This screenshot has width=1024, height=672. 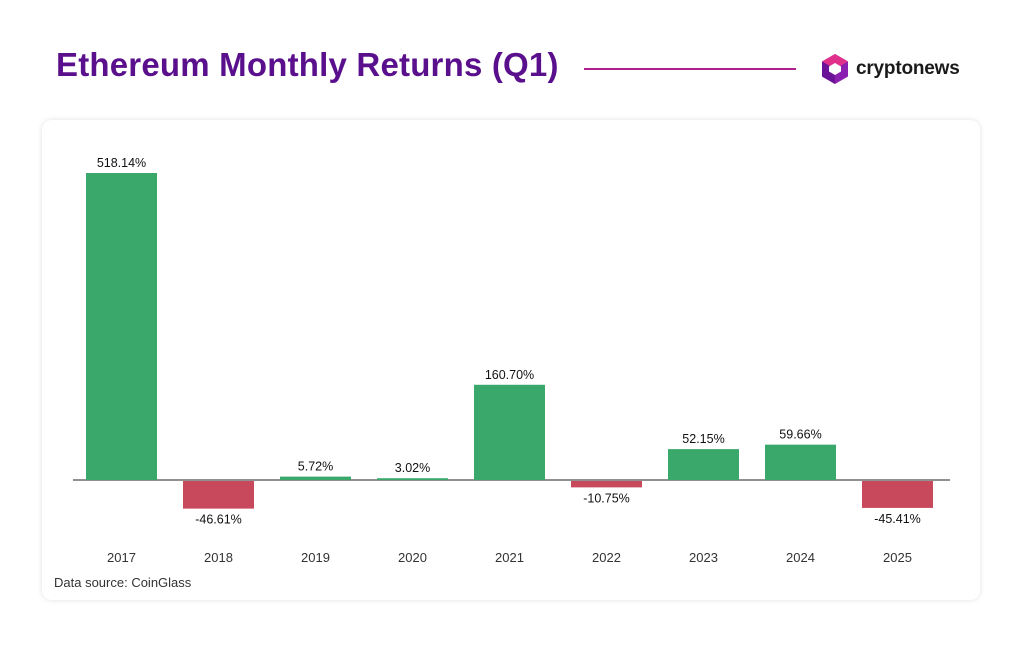 I want to click on data-label-2019: 5.72%, so click(x=315, y=467).